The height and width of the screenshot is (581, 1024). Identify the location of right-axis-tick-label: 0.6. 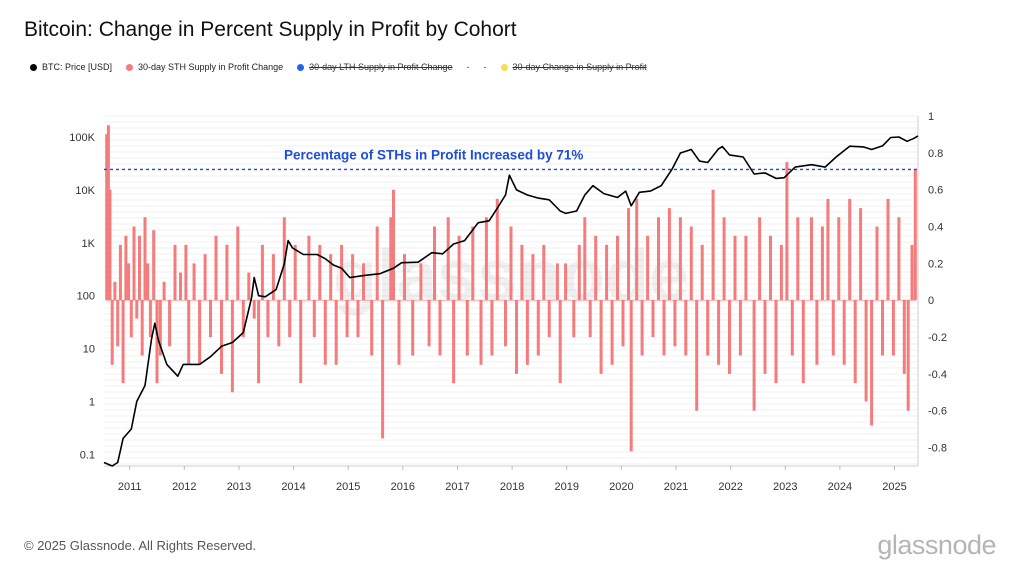
(935, 191).